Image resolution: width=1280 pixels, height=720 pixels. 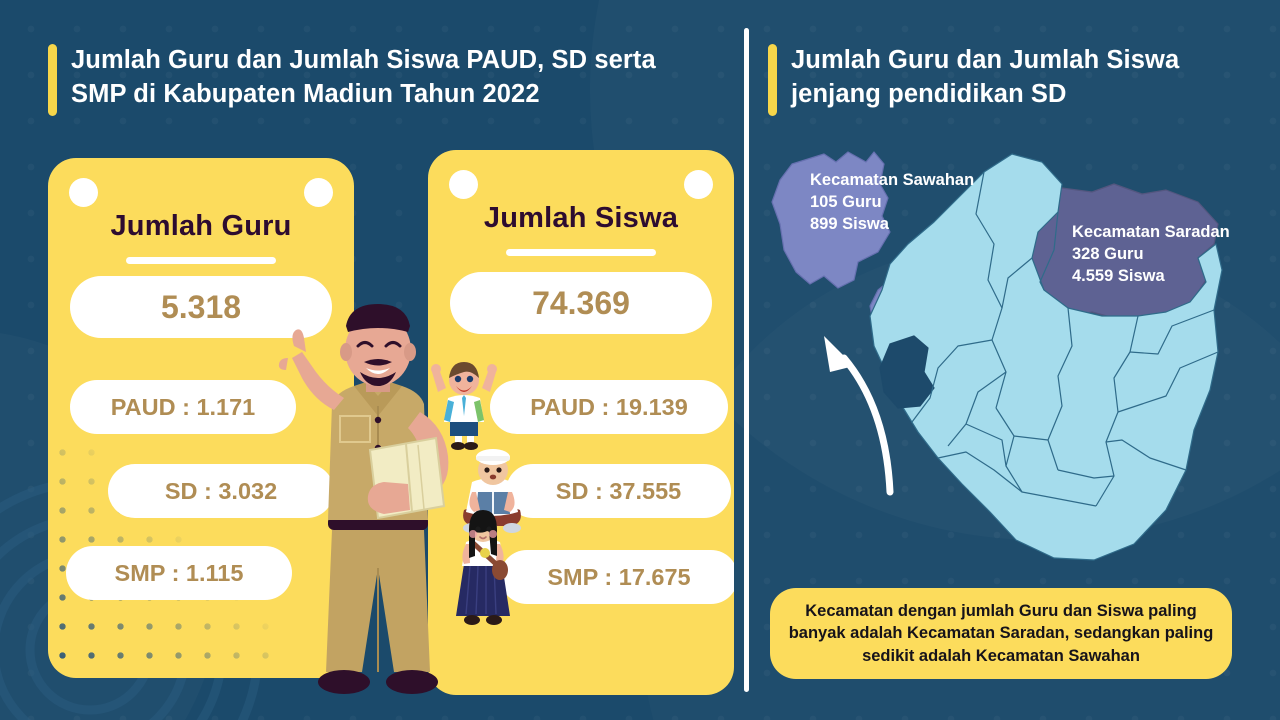 What do you see at coordinates (1118, 275) in the screenshot?
I see `map-label-saradan-students: 4.559 Siswa` at bounding box center [1118, 275].